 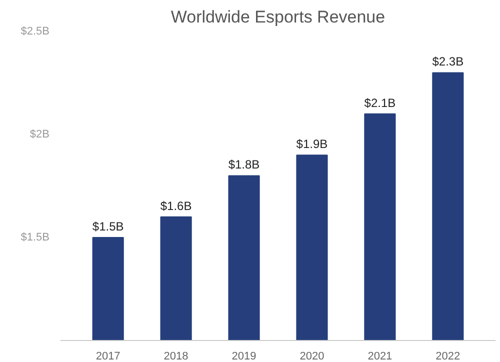 What do you see at coordinates (312, 356) in the screenshot?
I see `x-tick-label: 2020` at bounding box center [312, 356].